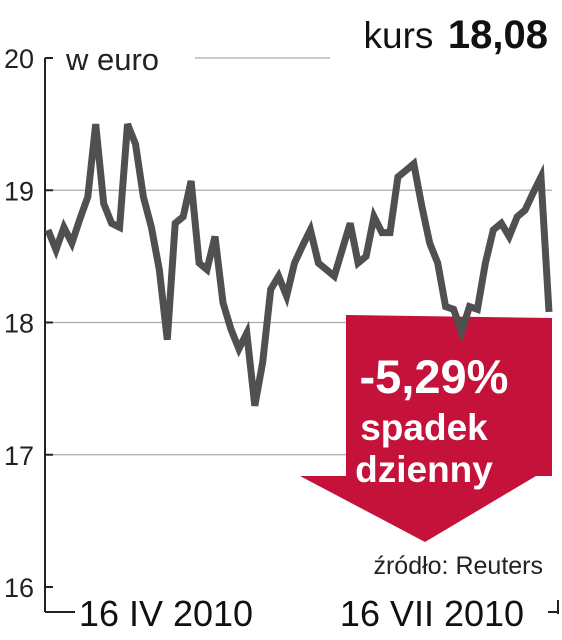 This screenshot has width=562, height=640. What do you see at coordinates (432, 613) in the screenshot?
I see `xtick-label-1: 16 VII 2010` at bounding box center [432, 613].